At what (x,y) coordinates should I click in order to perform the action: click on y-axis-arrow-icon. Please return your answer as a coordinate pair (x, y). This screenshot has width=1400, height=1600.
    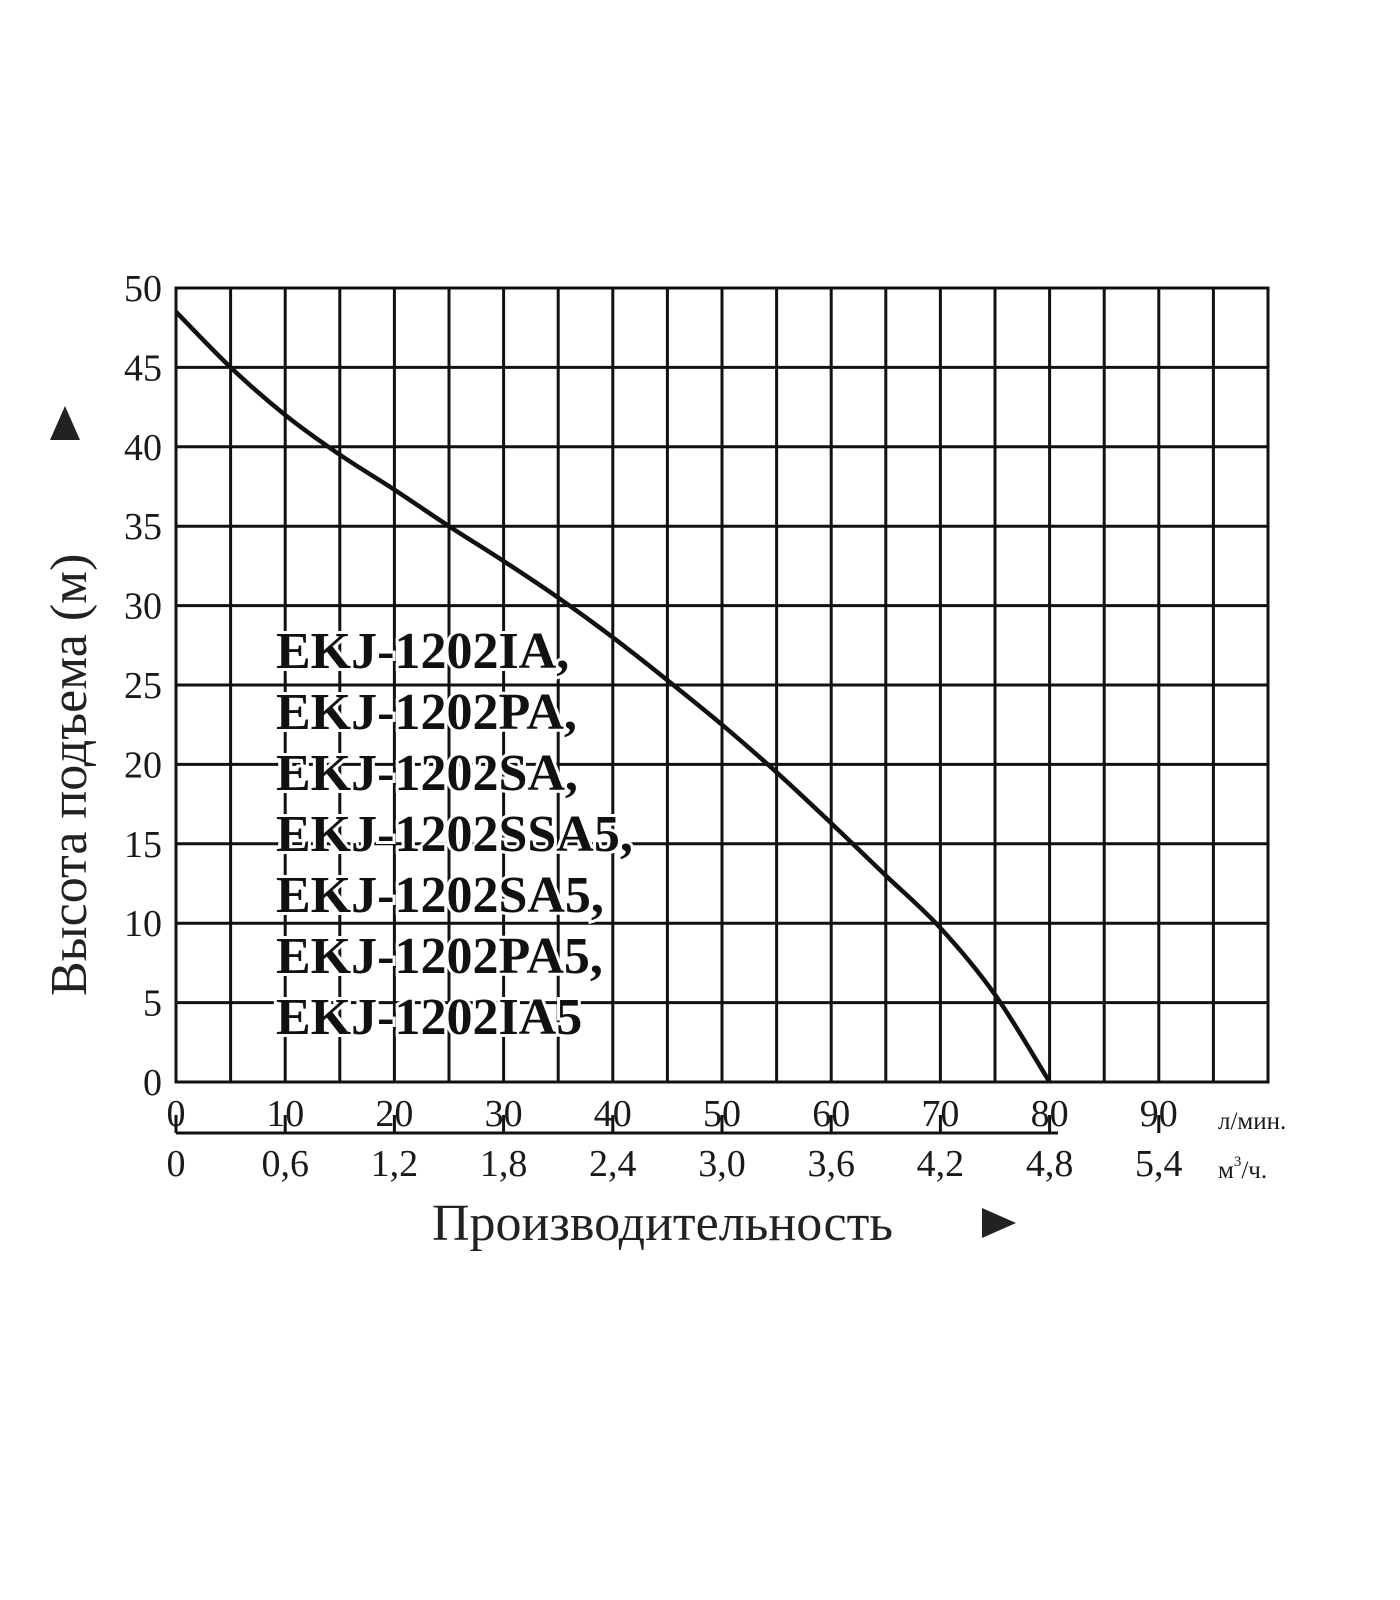
    Looking at the image, I should click on (65, 423).